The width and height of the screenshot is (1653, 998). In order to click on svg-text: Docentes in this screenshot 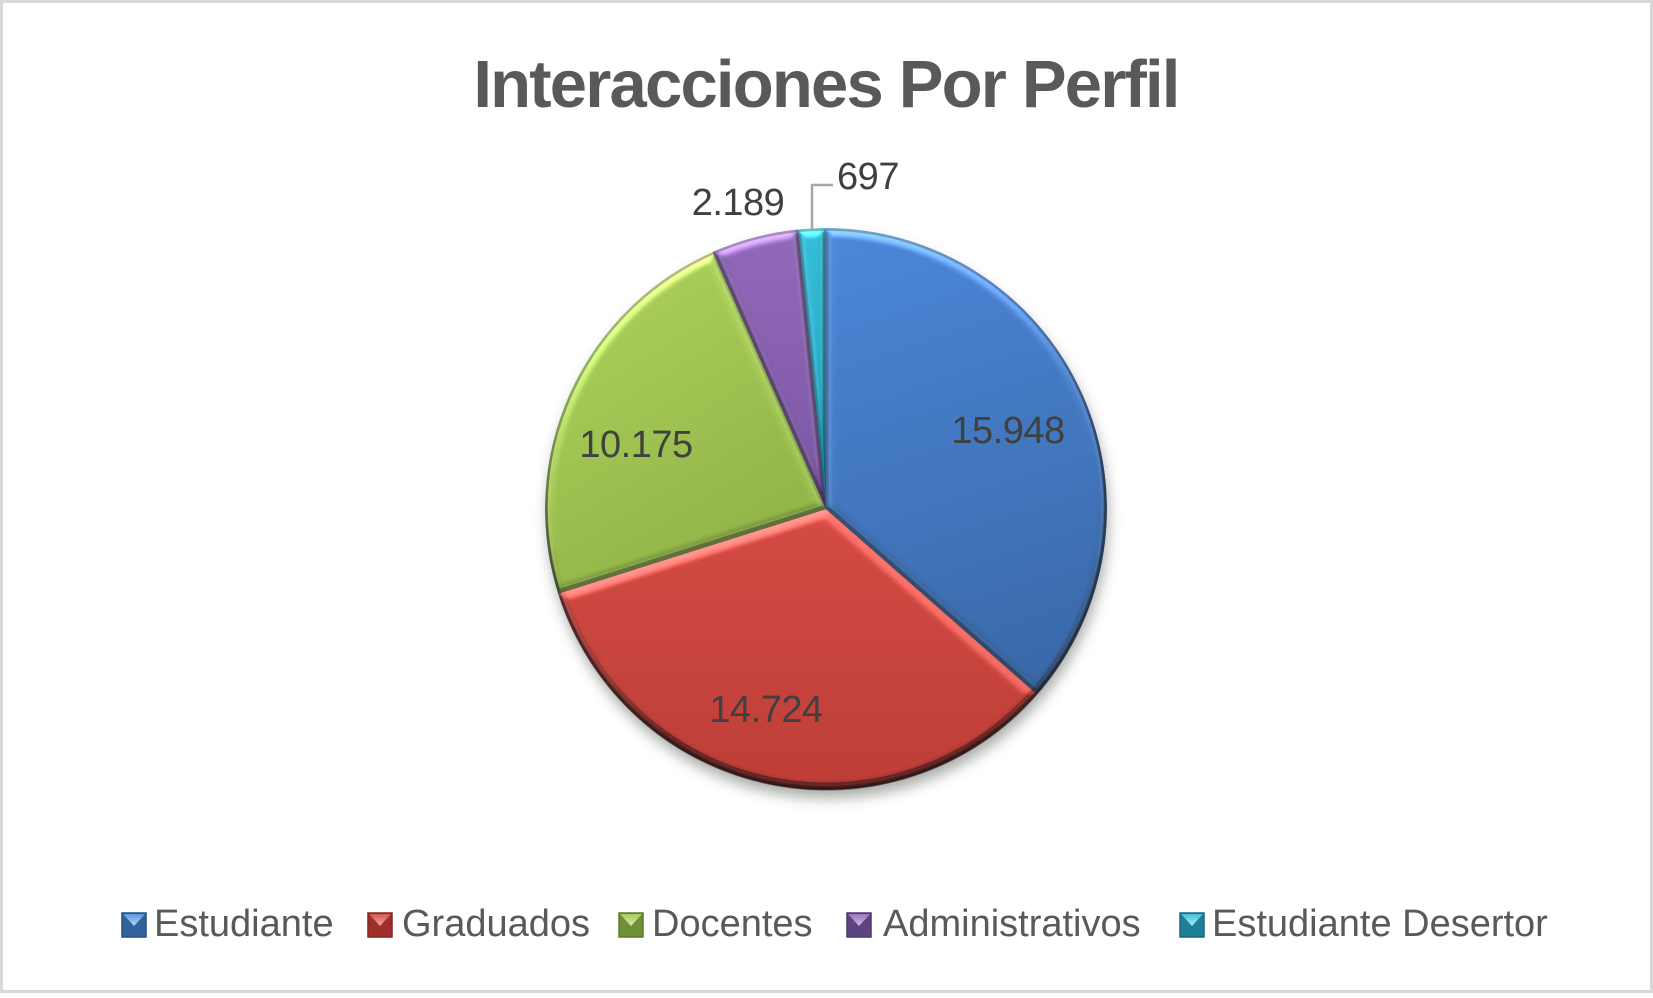, I will do `click(732, 924)`.